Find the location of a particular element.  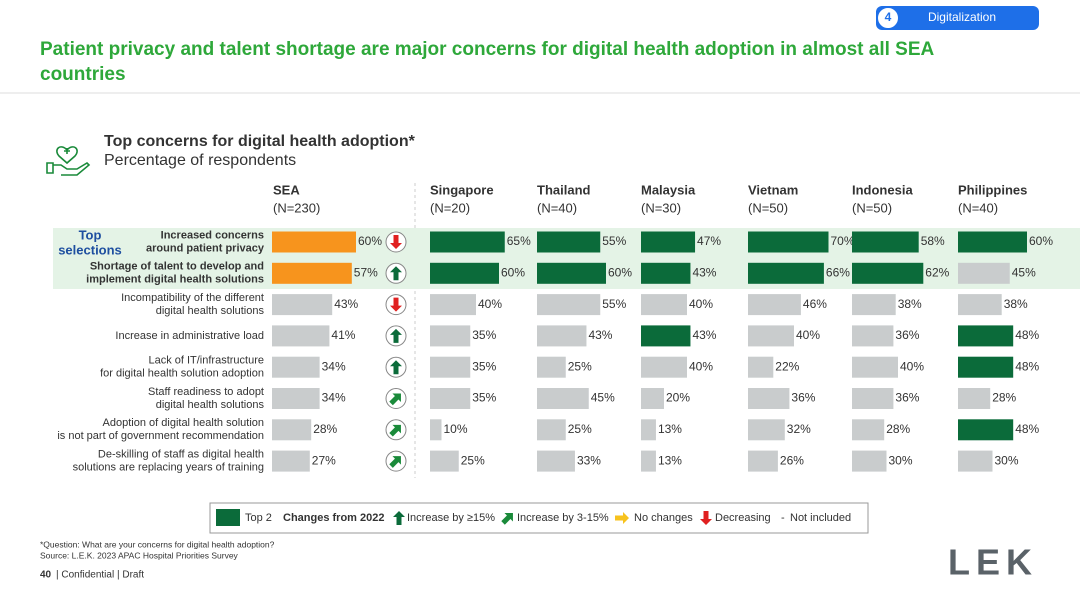

badge-label: Digitalization is located at coordinates (962, 17).